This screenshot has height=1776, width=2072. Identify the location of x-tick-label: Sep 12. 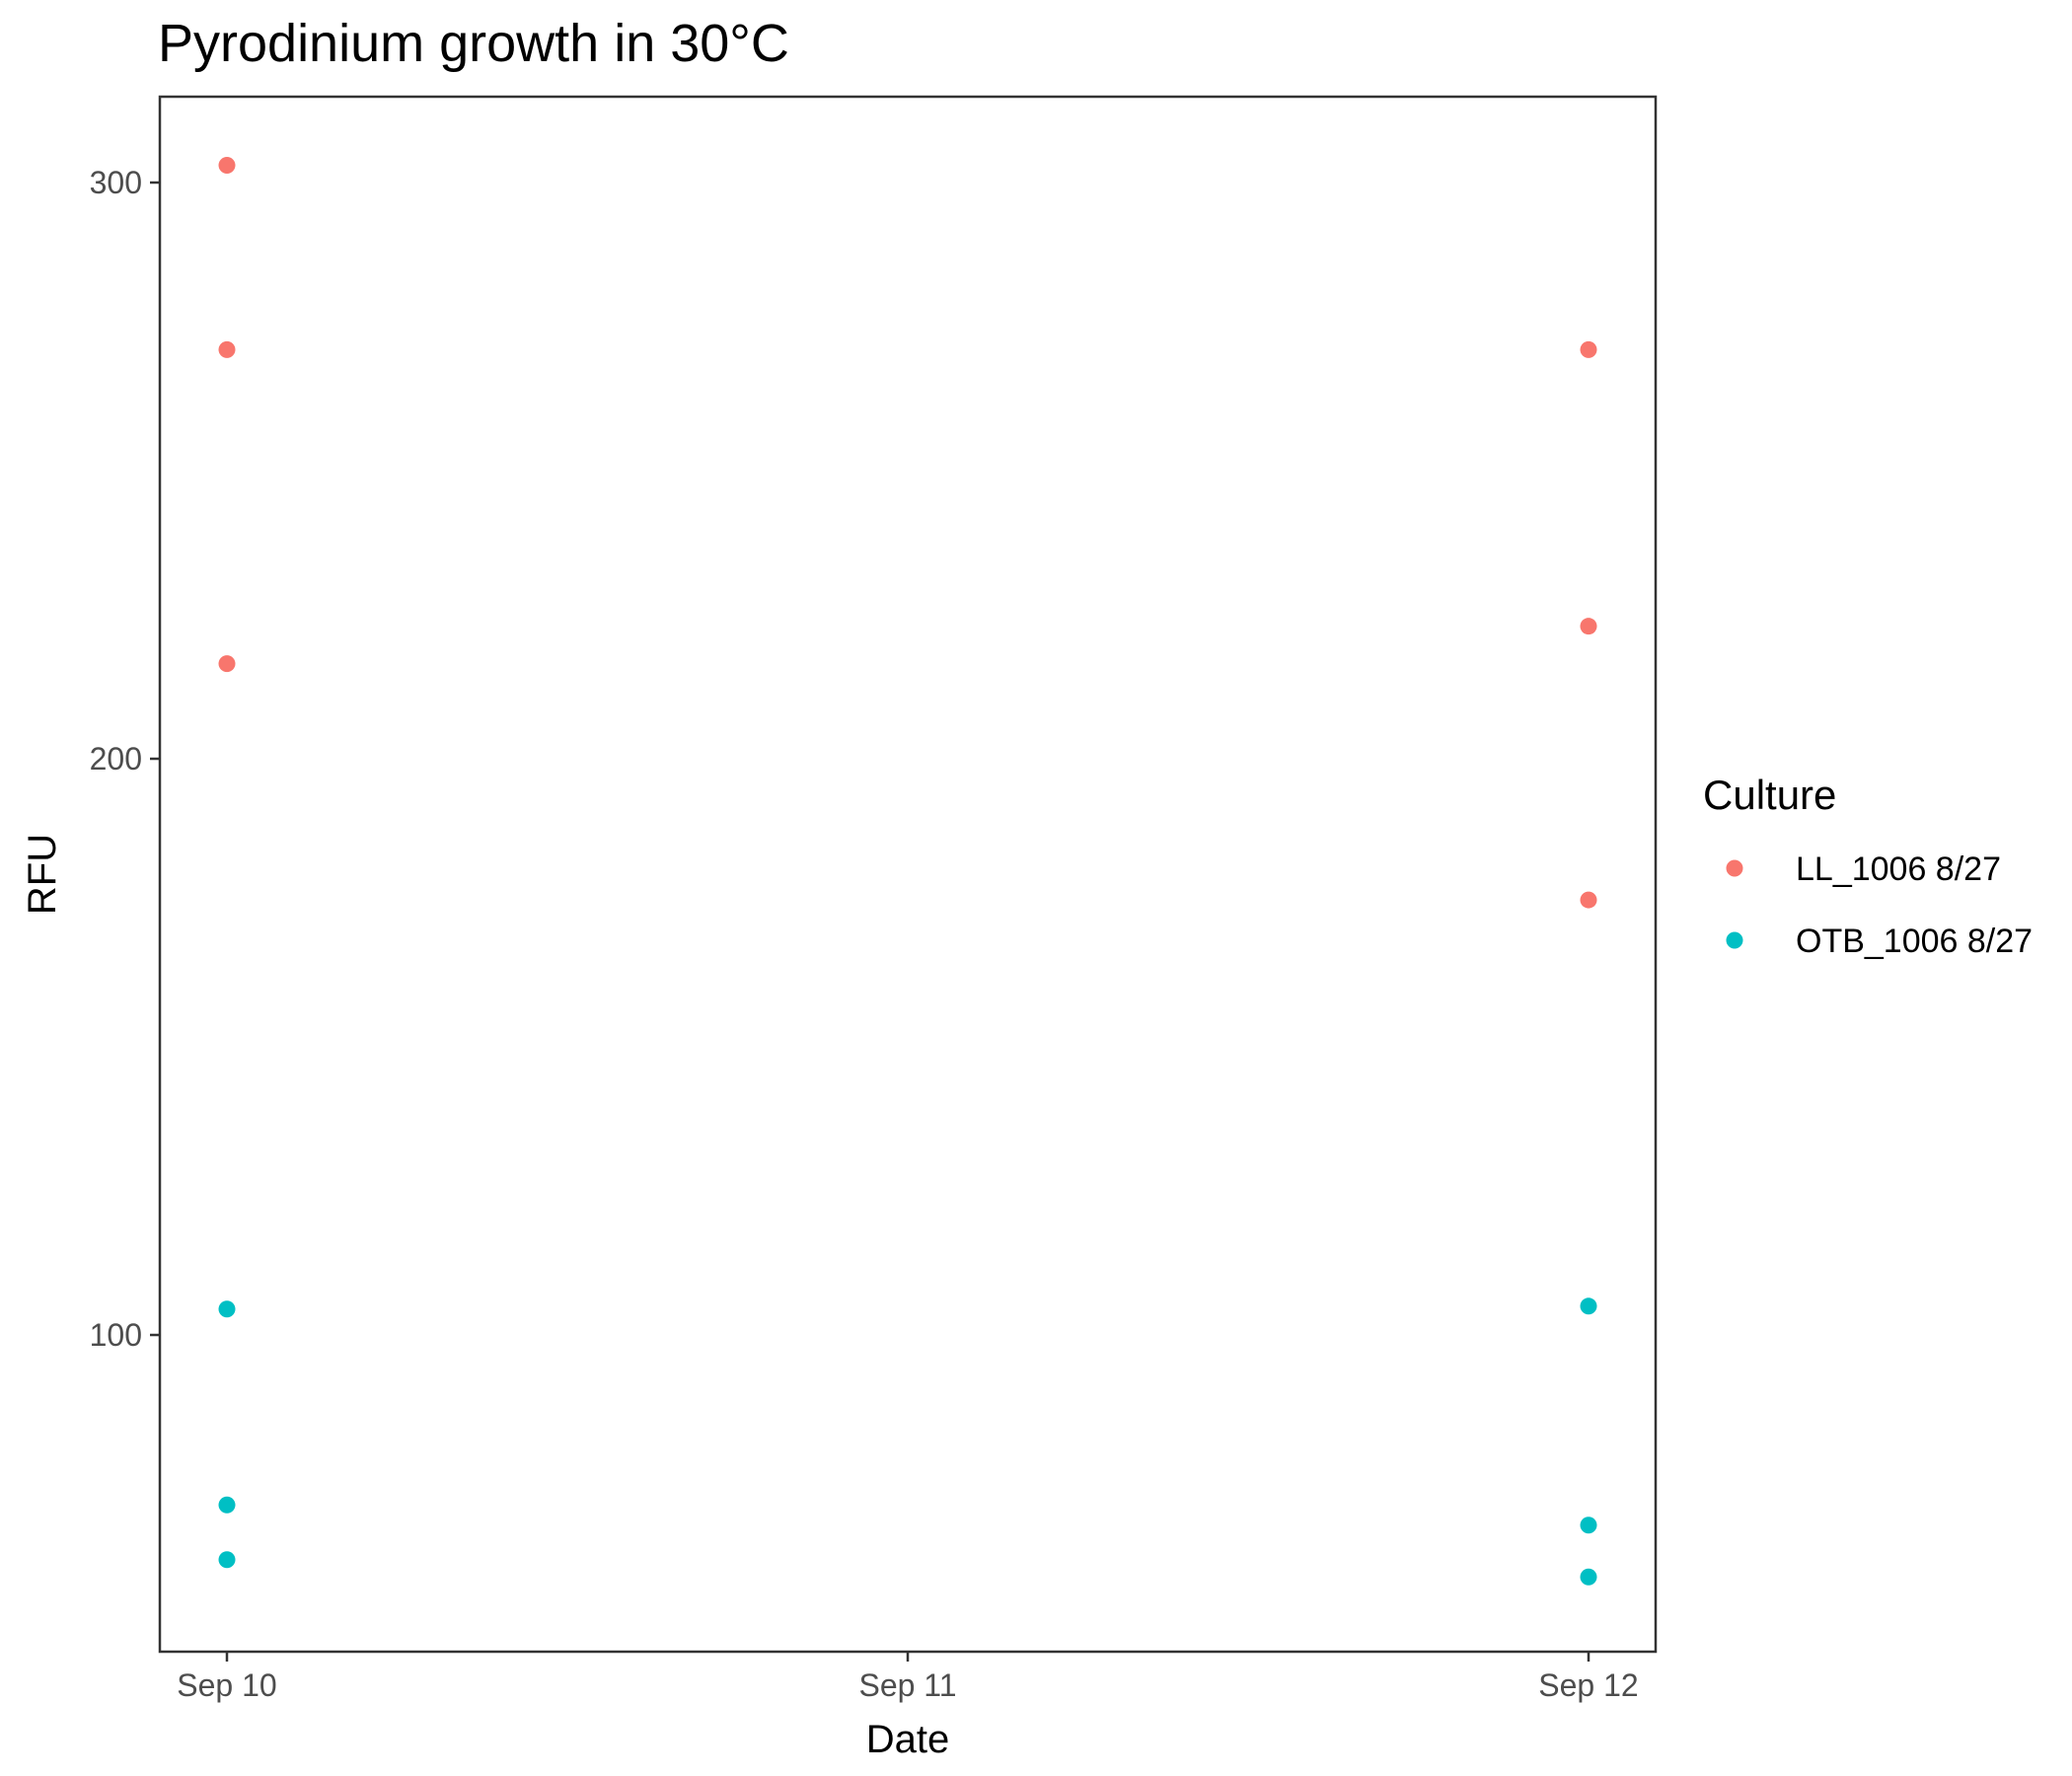
(1588, 1685).